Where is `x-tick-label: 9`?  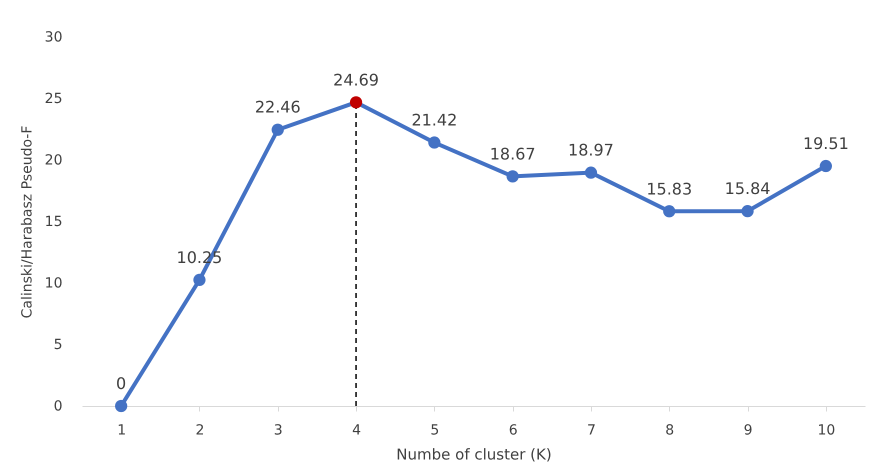 x-tick-label: 9 is located at coordinates (748, 430).